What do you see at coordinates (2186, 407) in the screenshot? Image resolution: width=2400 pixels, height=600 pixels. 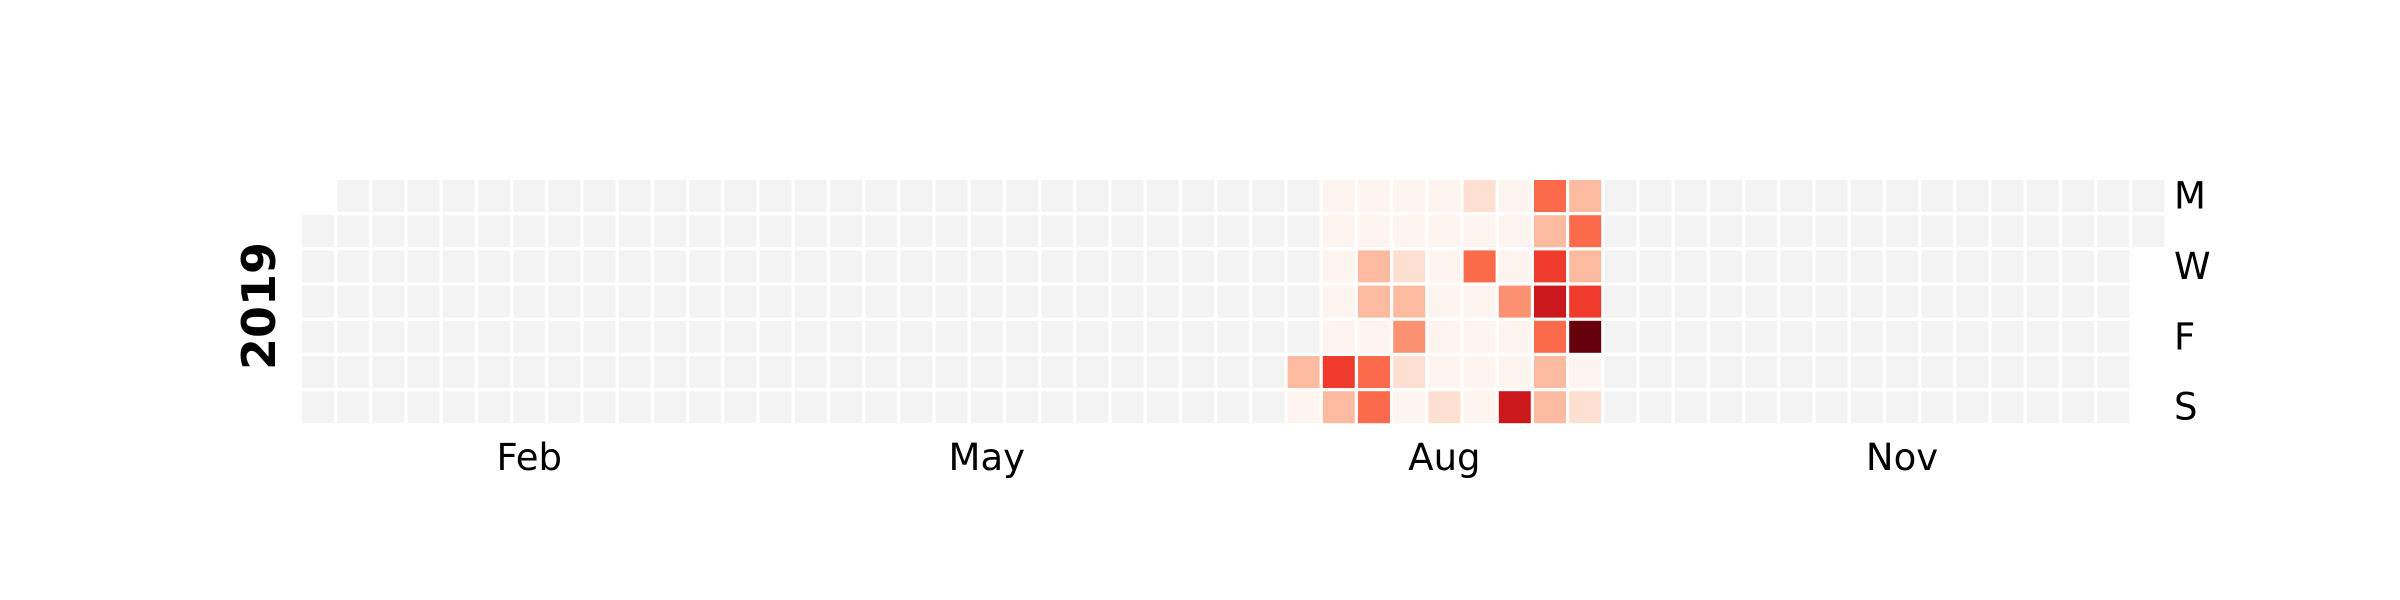 I see `day-tick-label: S` at bounding box center [2186, 407].